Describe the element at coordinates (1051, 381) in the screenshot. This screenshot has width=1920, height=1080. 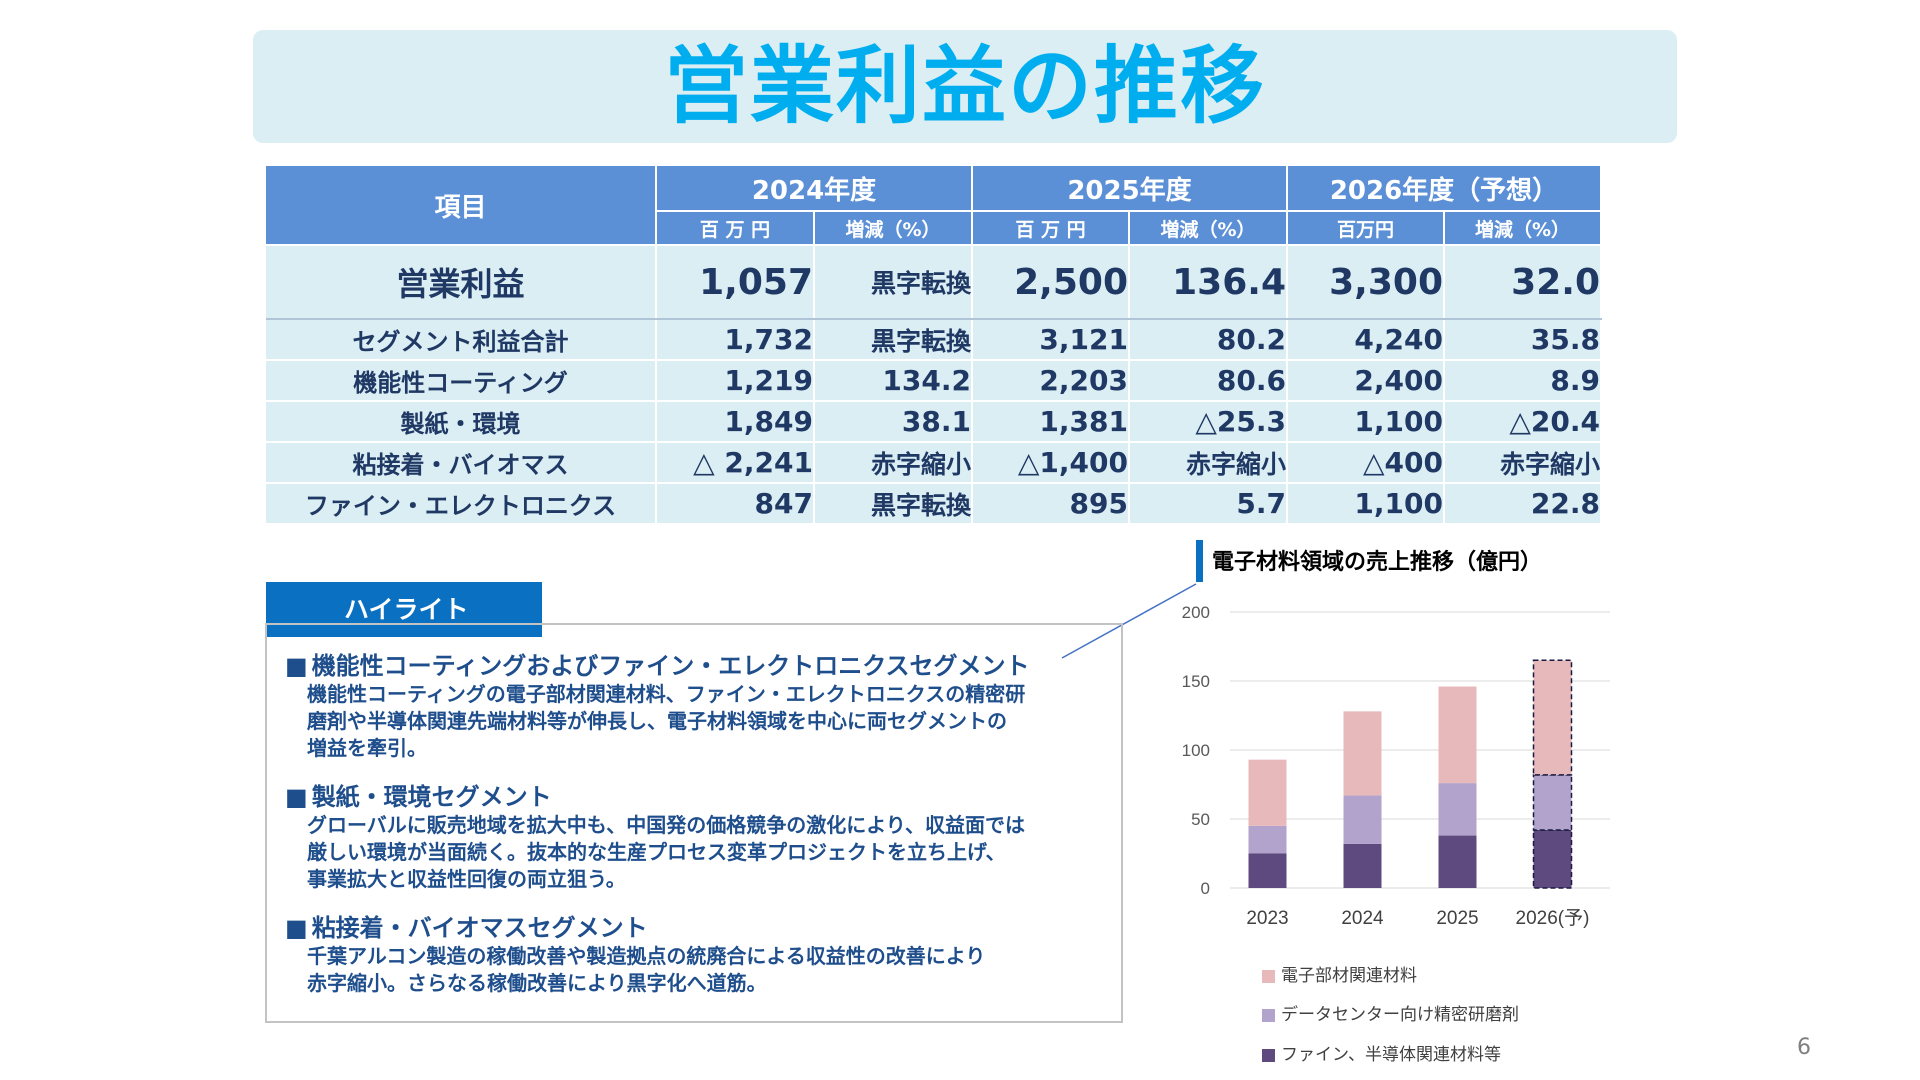
I see `cell-value: 2,203` at that location.